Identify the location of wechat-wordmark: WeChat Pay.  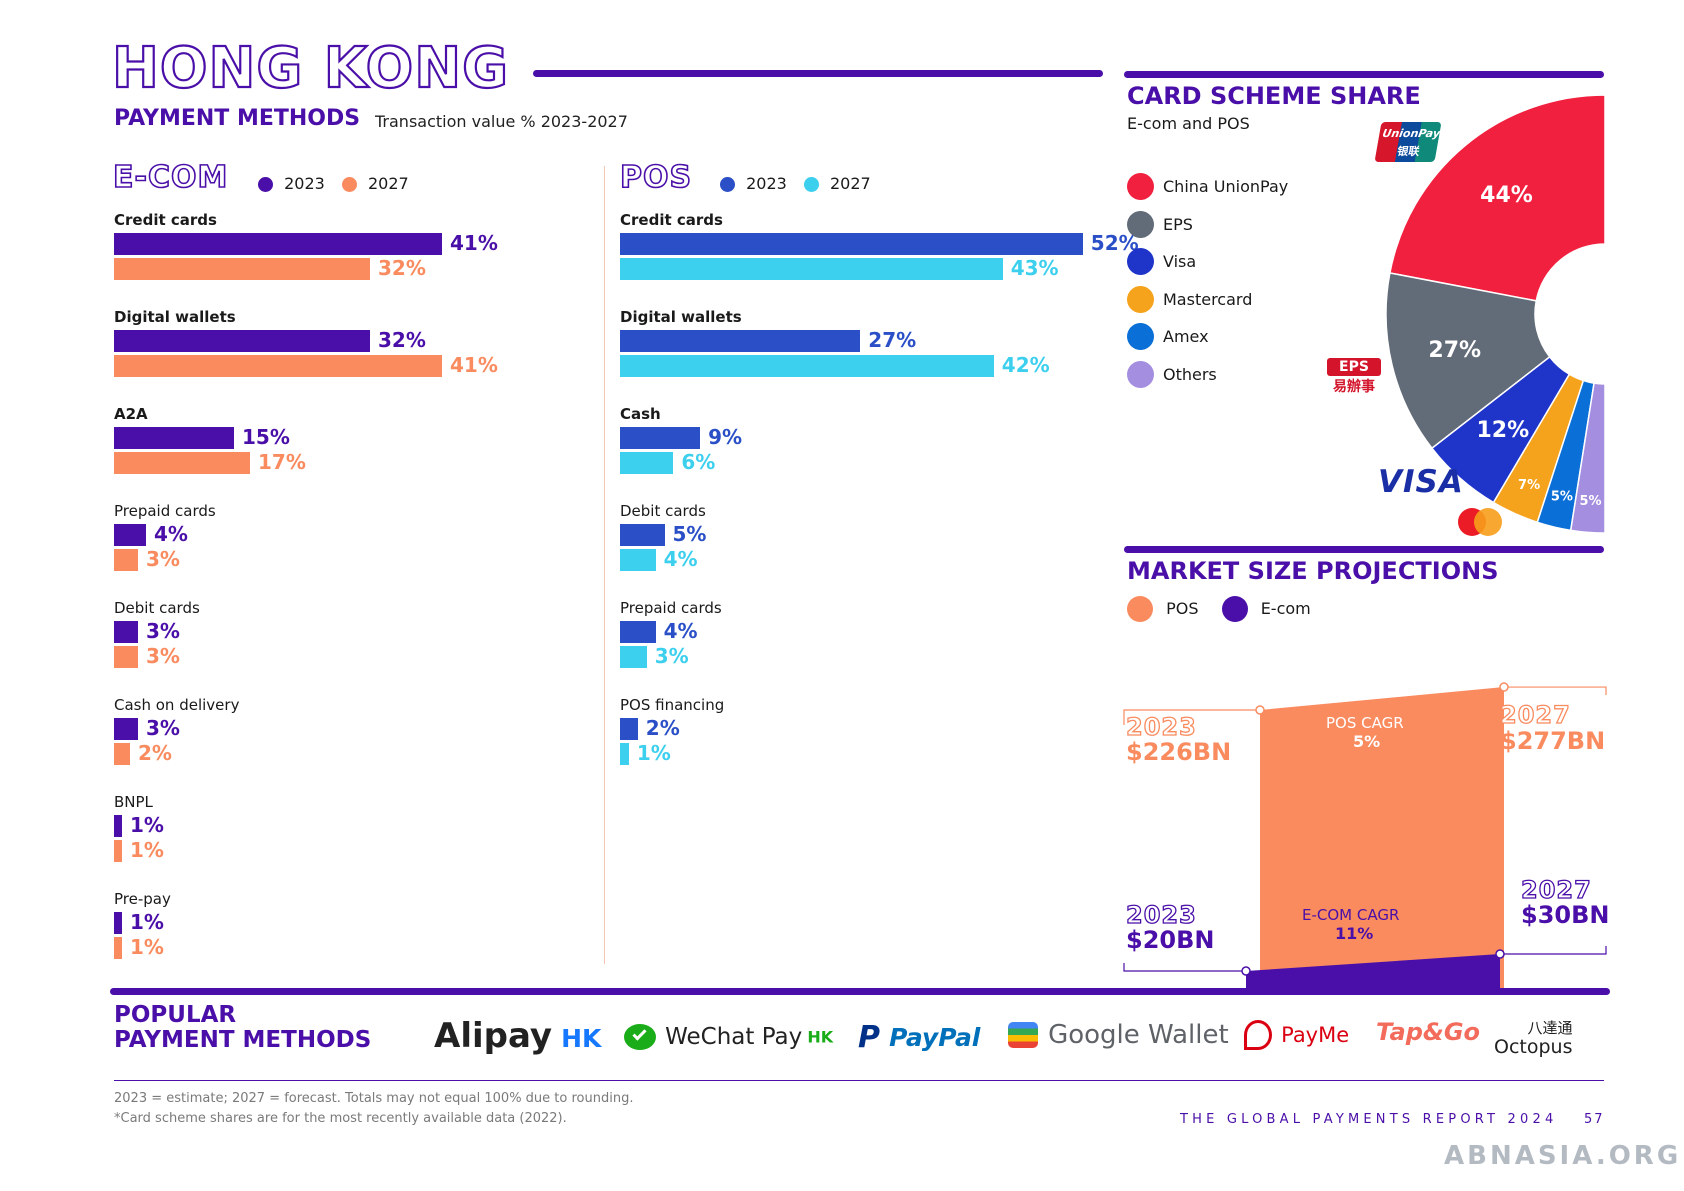
(734, 1037).